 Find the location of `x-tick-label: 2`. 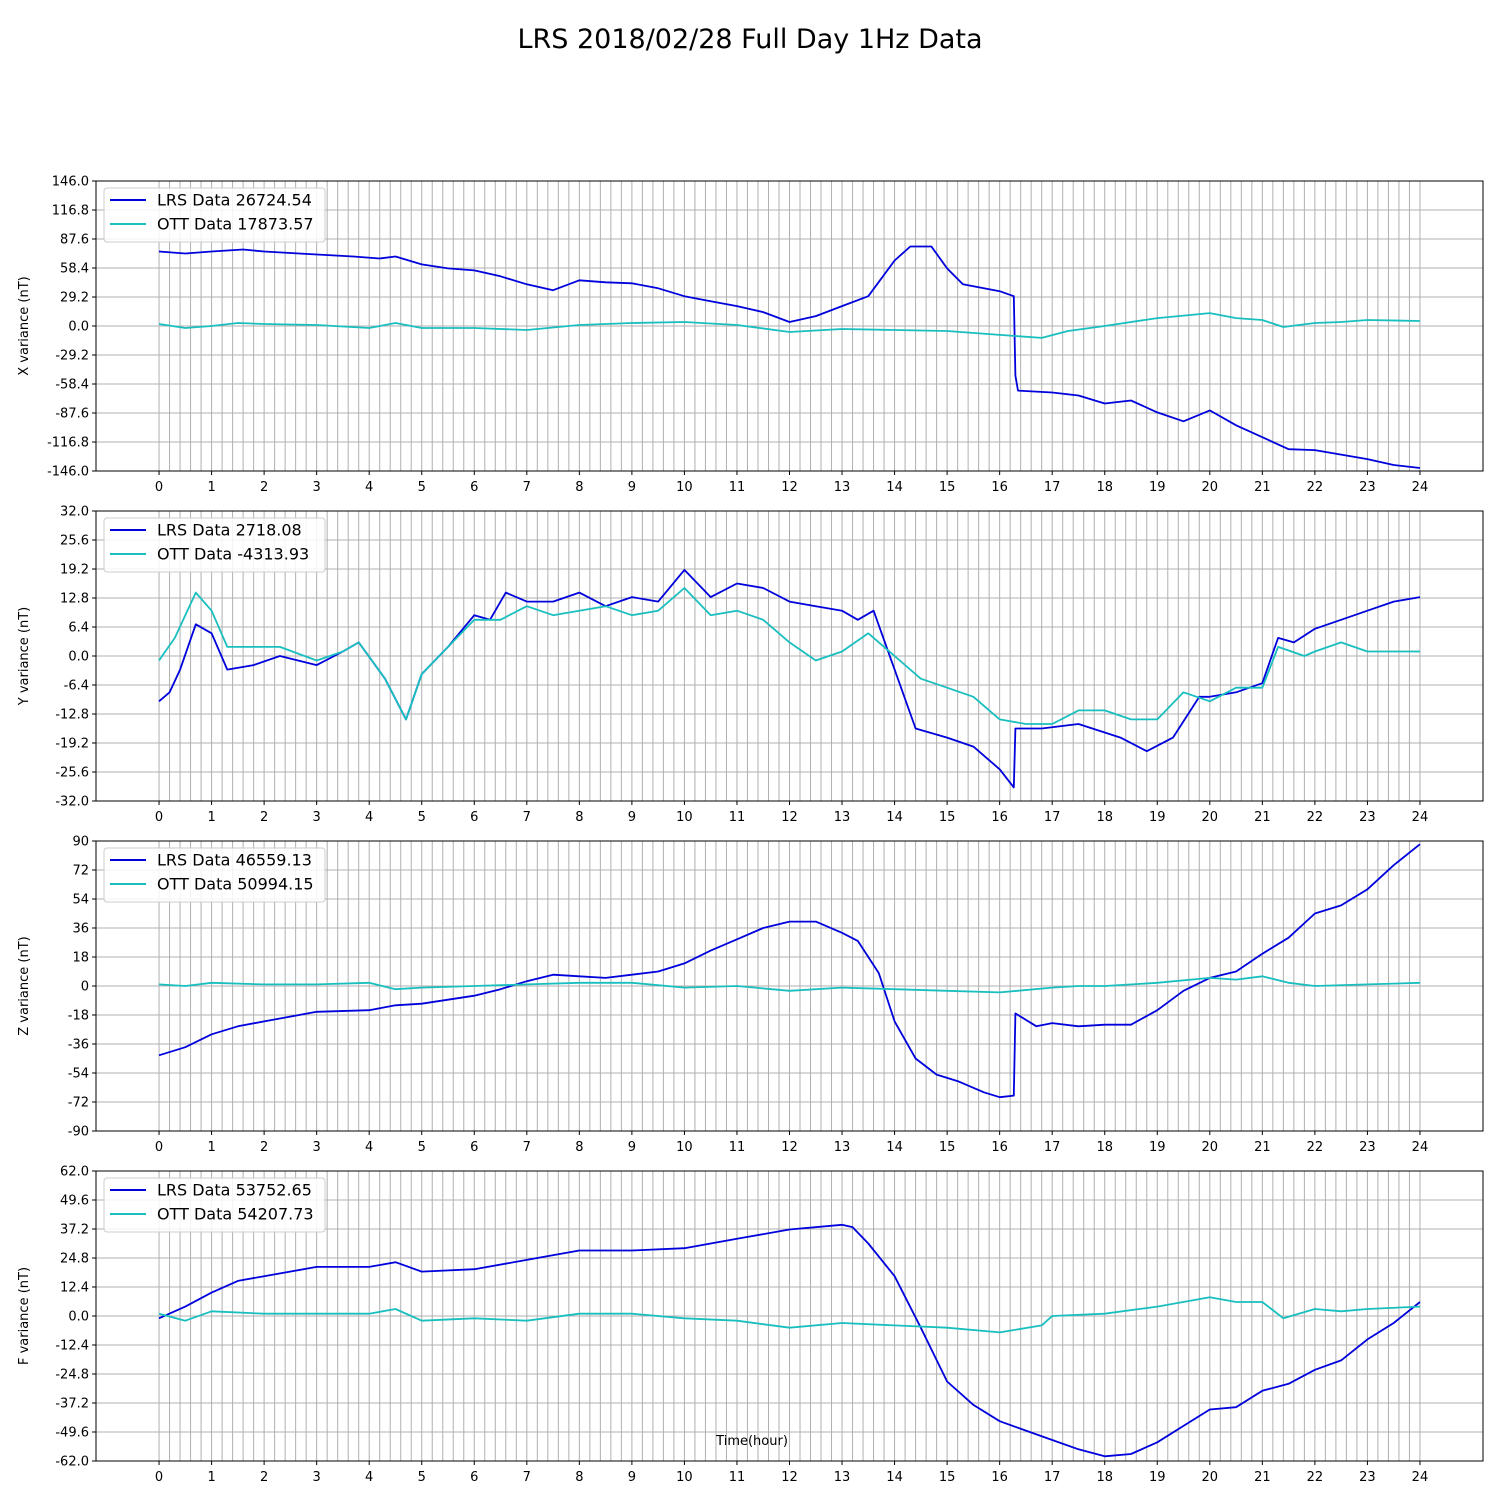

x-tick-label: 2 is located at coordinates (264, 487).